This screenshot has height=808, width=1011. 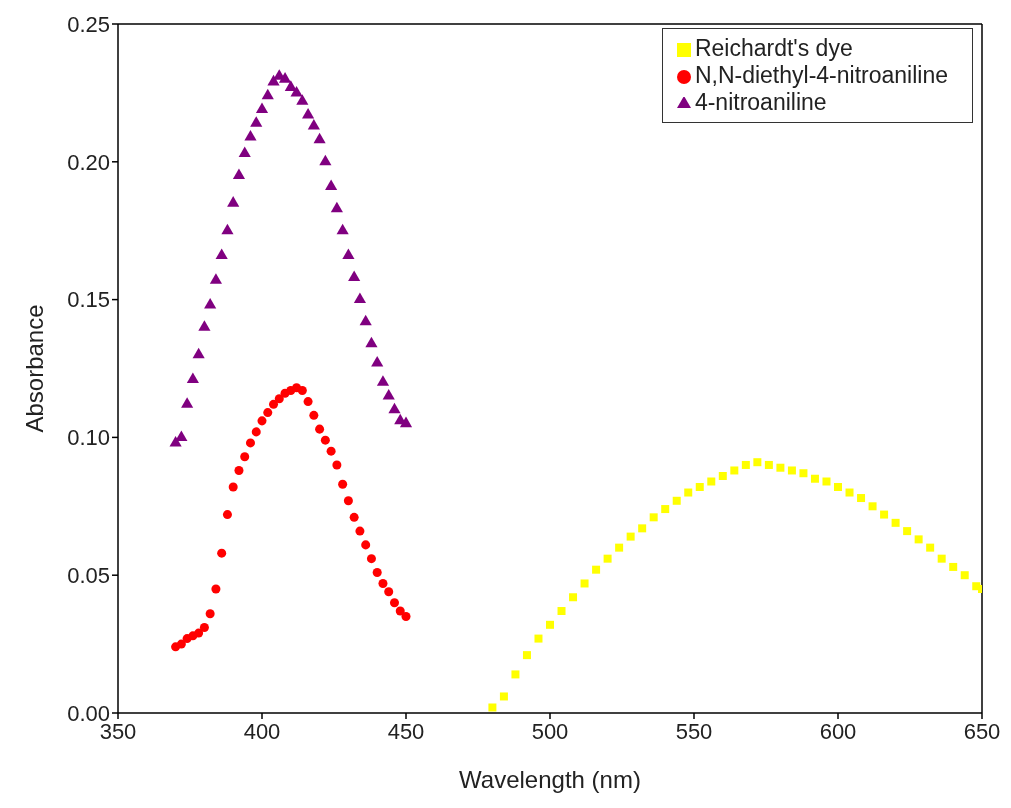 I want to click on x-tick-label: 600, so click(x=838, y=731).